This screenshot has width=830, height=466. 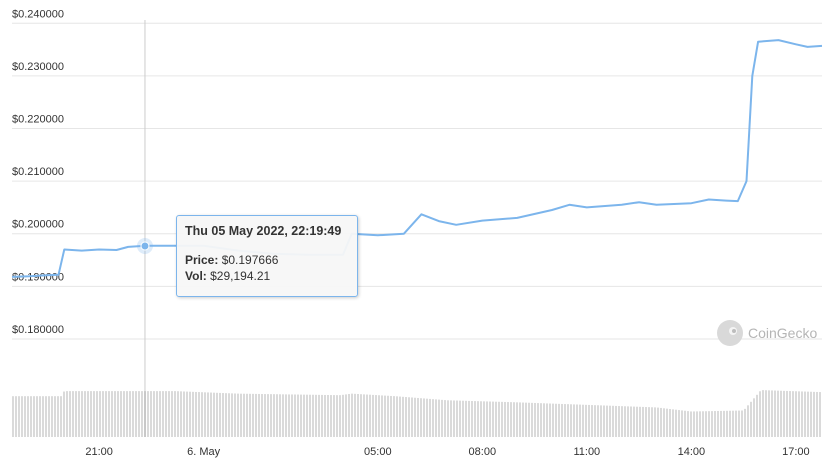 What do you see at coordinates (38, 225) in the screenshot?
I see `y-tick-label: $0.200000` at bounding box center [38, 225].